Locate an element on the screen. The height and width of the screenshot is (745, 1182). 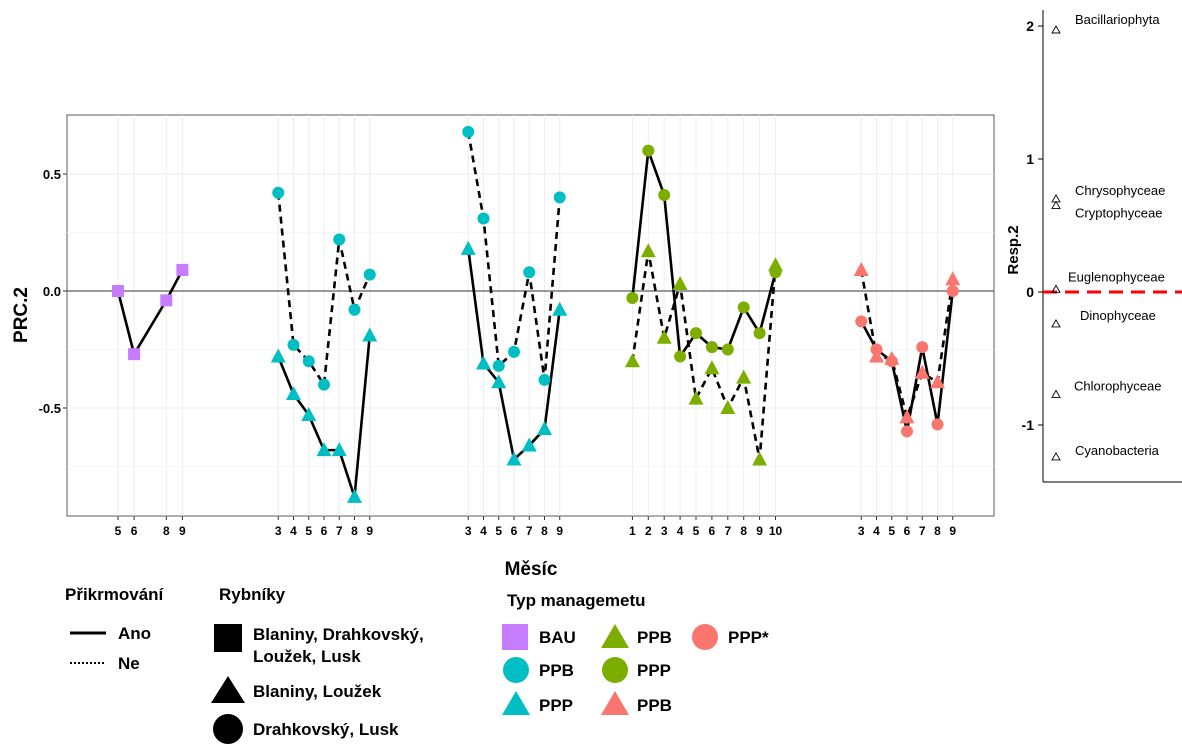
legend-teal-triangle-key is located at coordinates (516, 703).